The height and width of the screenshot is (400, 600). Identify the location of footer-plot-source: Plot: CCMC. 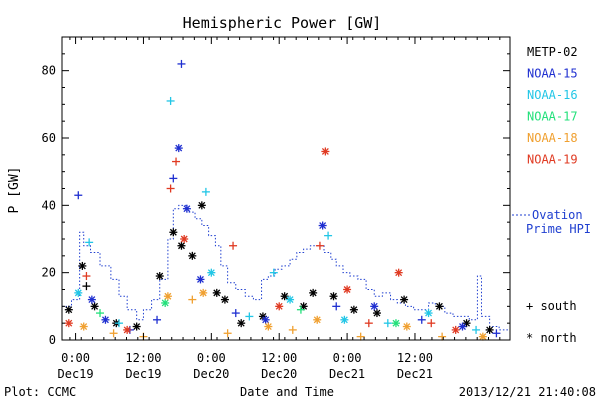
(40, 392).